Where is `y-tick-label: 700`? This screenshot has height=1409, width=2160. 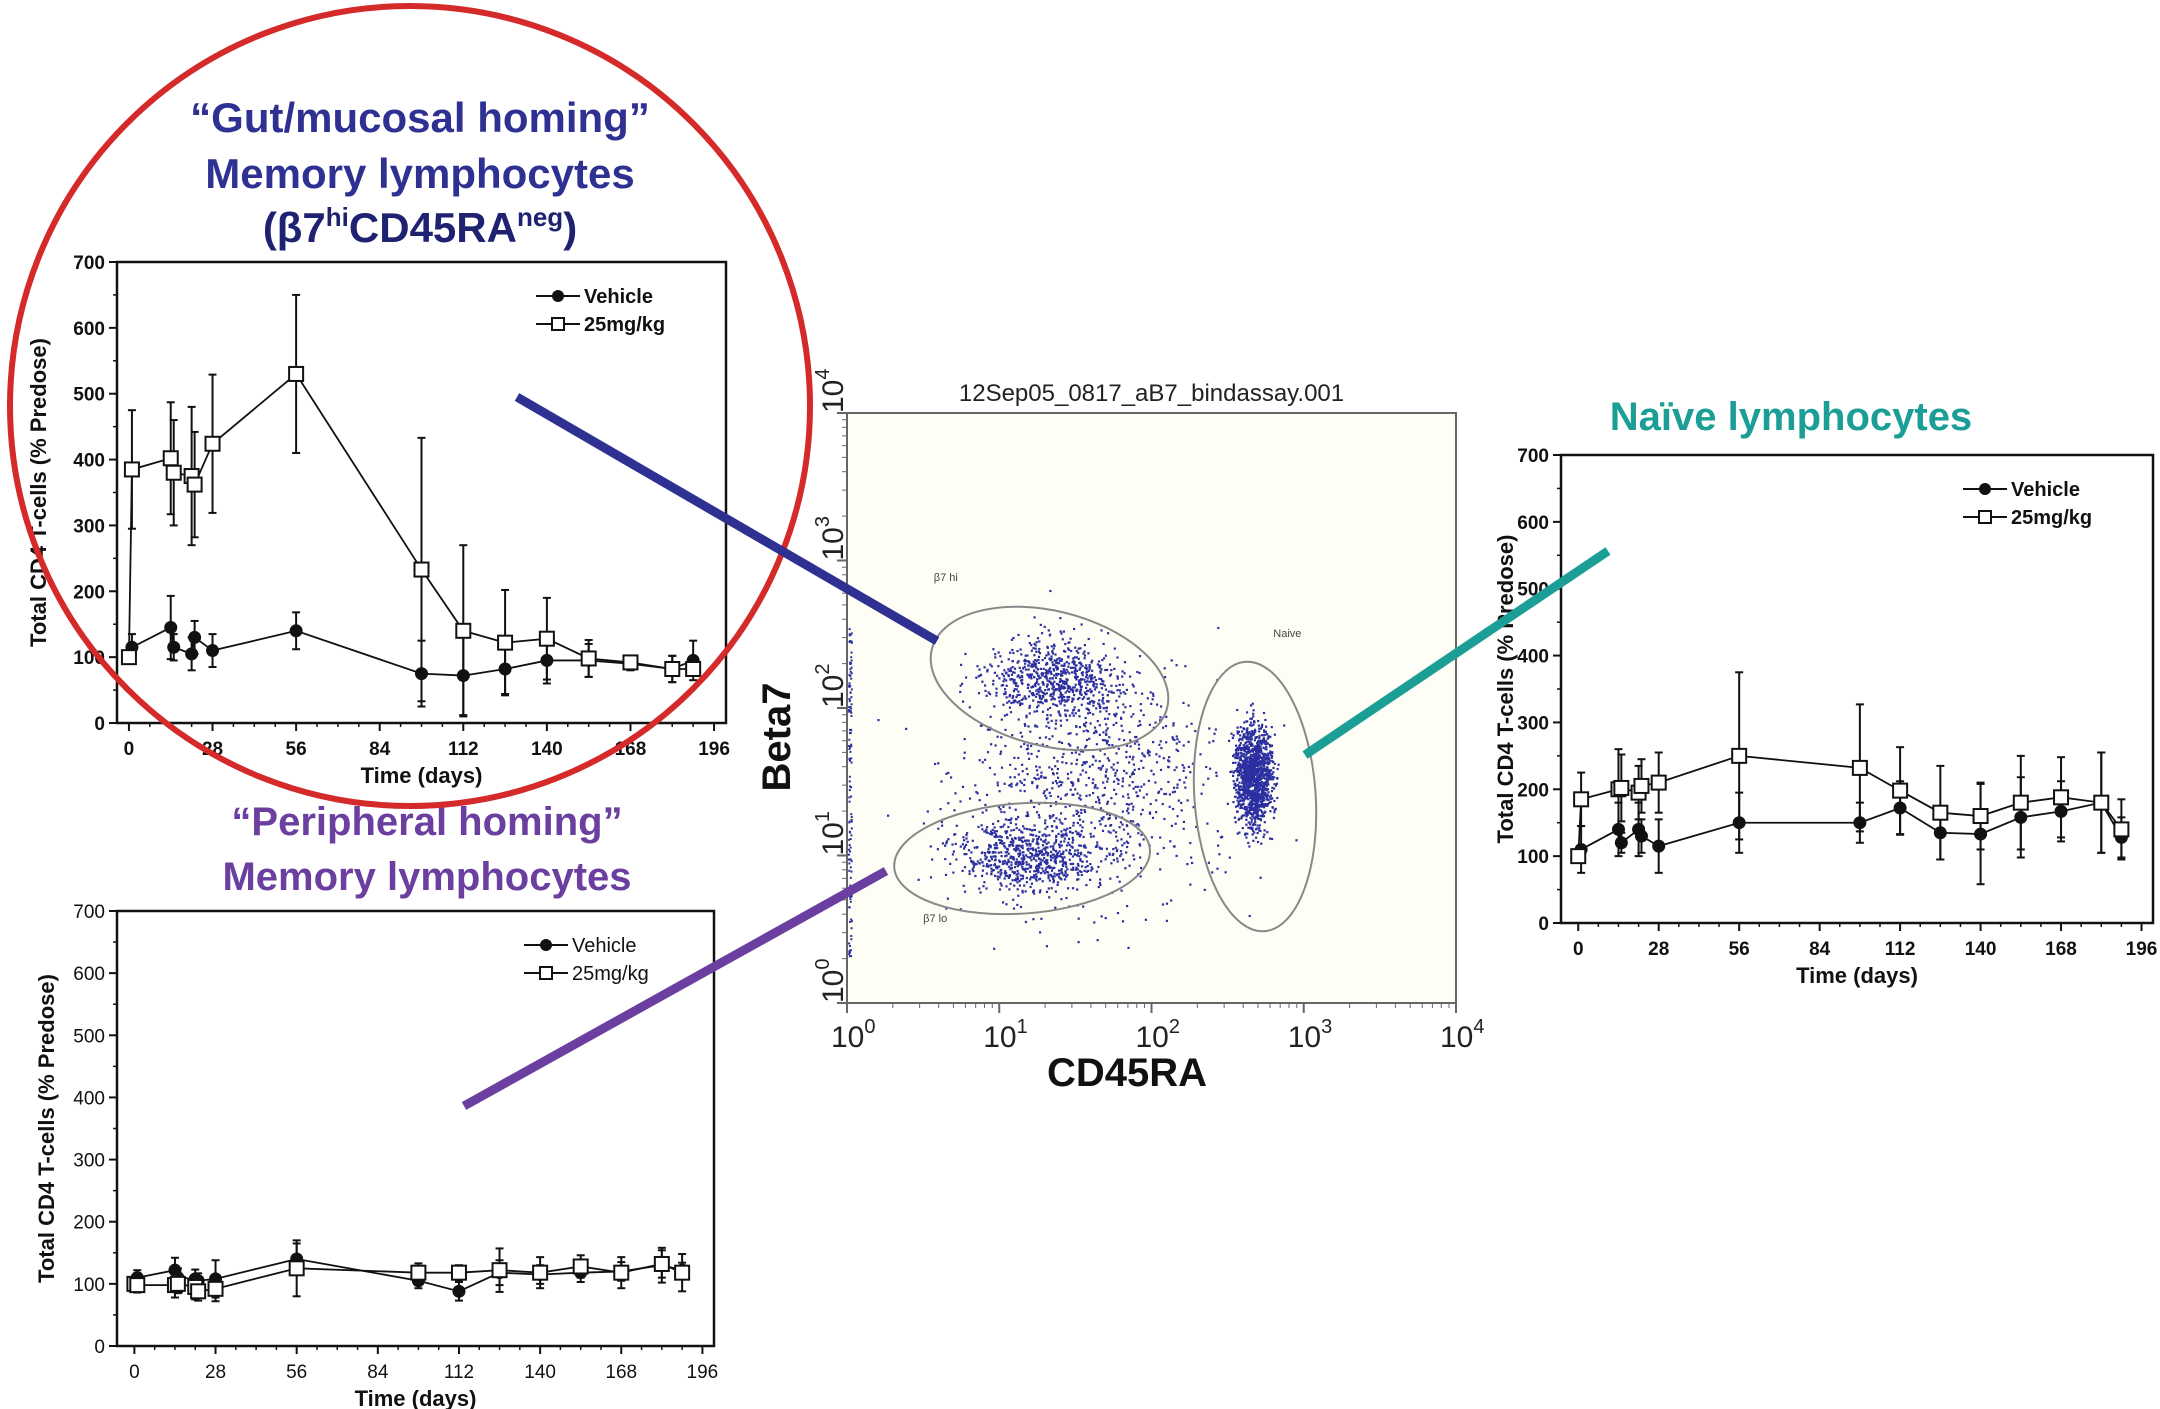
y-tick-label: 700 is located at coordinates (89, 912).